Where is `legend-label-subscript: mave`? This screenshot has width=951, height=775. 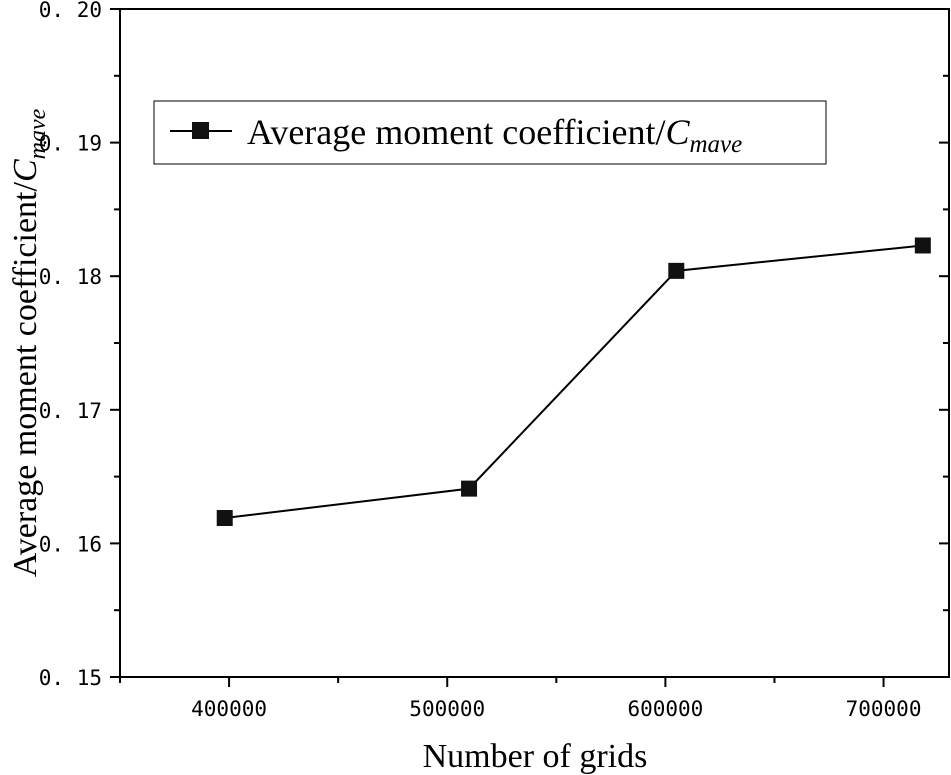
legend-label-subscript: mave is located at coordinates (716, 144).